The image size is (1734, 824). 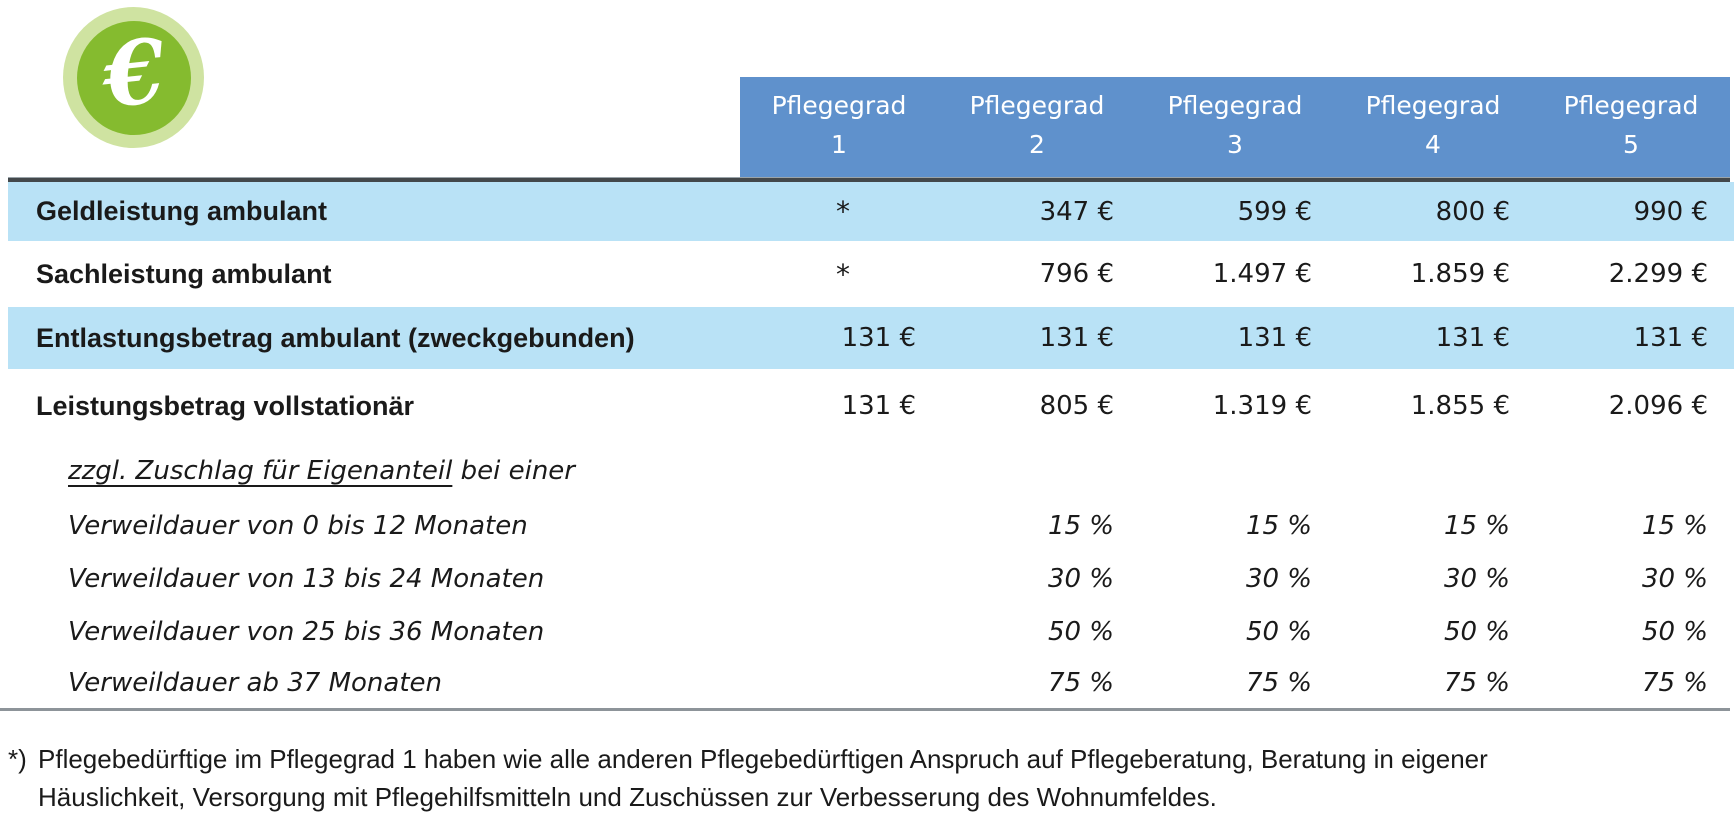 What do you see at coordinates (1274, 211) in the screenshot?
I see `value-cell: 599 €` at bounding box center [1274, 211].